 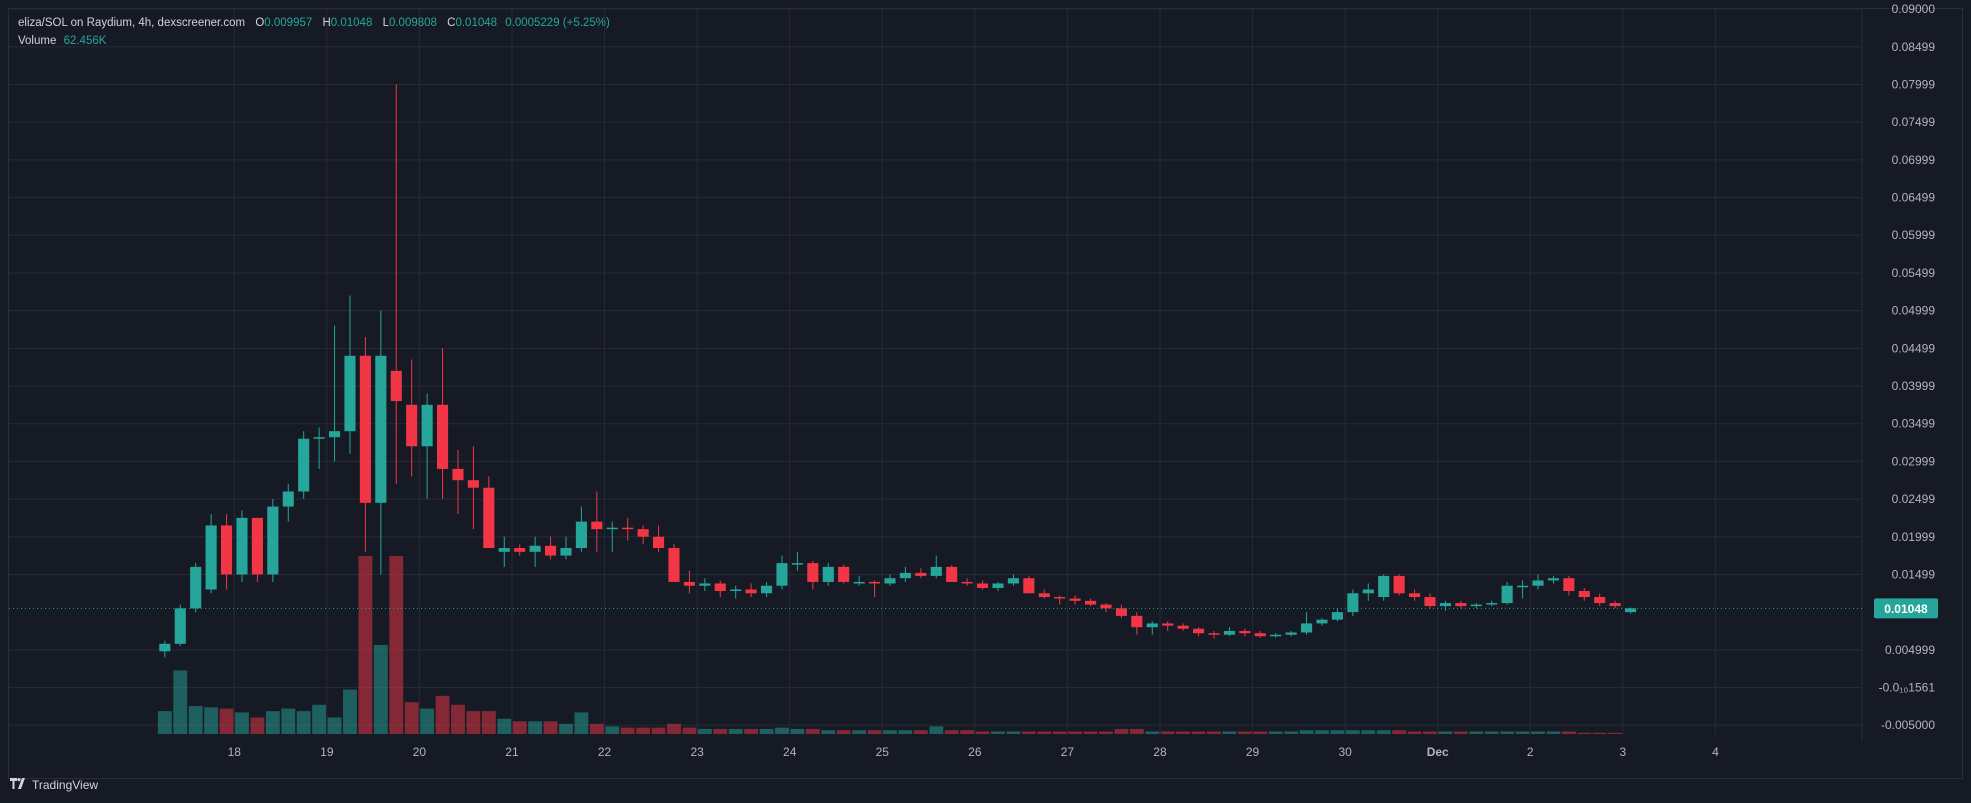 I want to click on tradingview-brand: TradingView, so click(x=54, y=785).